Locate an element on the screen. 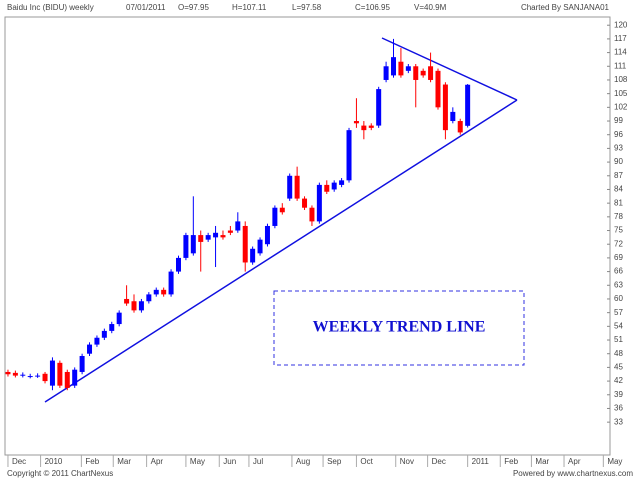 Image resolution: width=640 pixels, height=480 pixels. y-tick-label: 54 is located at coordinates (618, 325).